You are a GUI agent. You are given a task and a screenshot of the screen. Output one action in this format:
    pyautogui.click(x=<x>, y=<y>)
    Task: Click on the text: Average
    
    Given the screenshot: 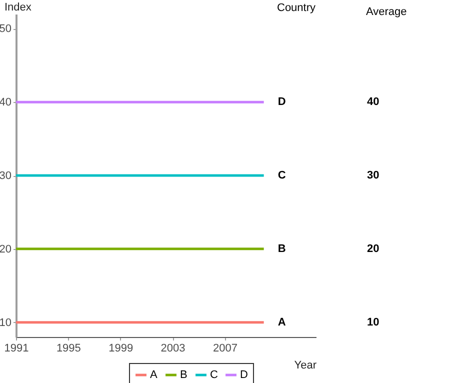 What is the action you would take?
    pyautogui.click(x=386, y=12)
    